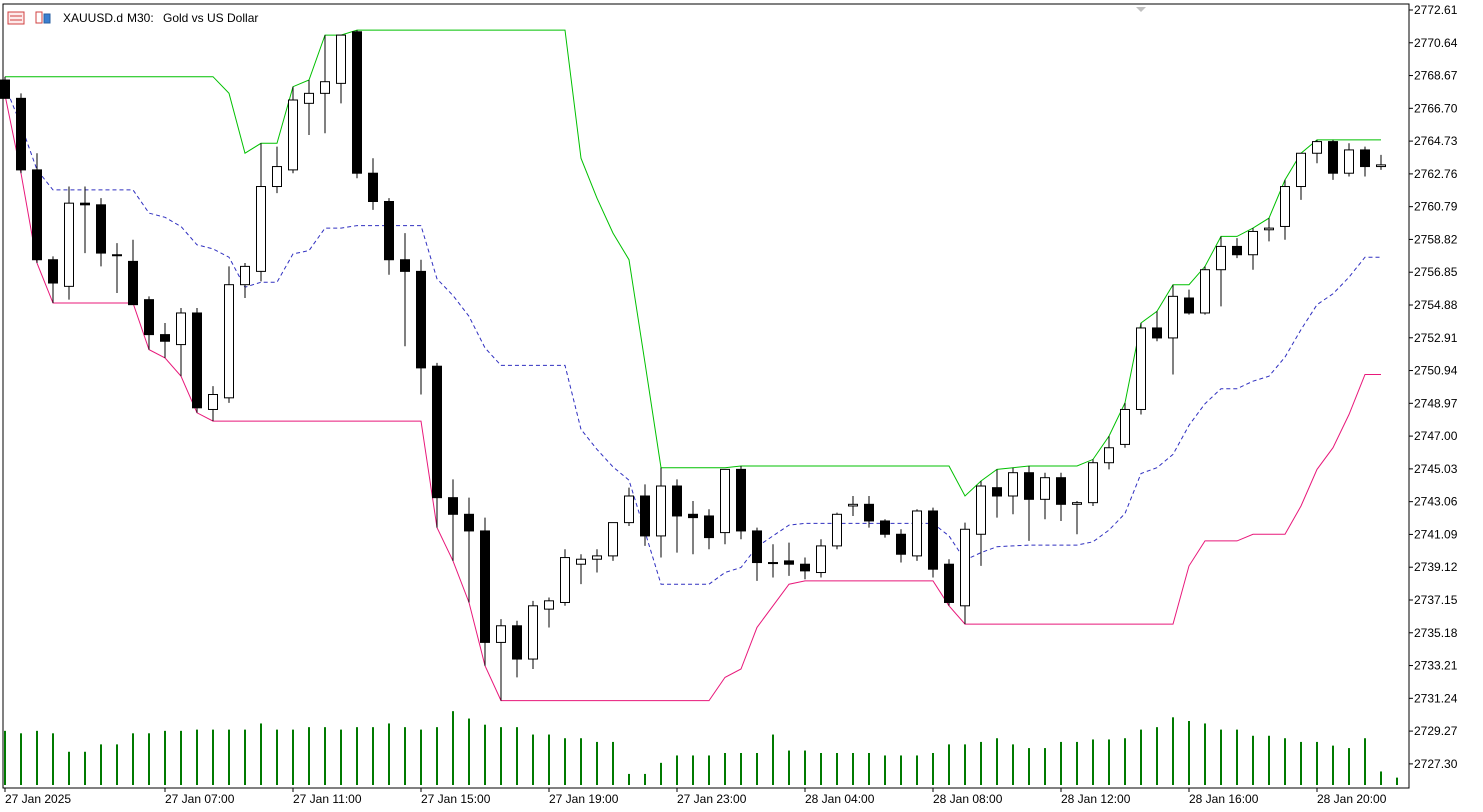 The width and height of the screenshot is (1483, 812). What do you see at coordinates (93, 18) in the screenshot?
I see `chart-symbol: XAUUSD.d` at bounding box center [93, 18].